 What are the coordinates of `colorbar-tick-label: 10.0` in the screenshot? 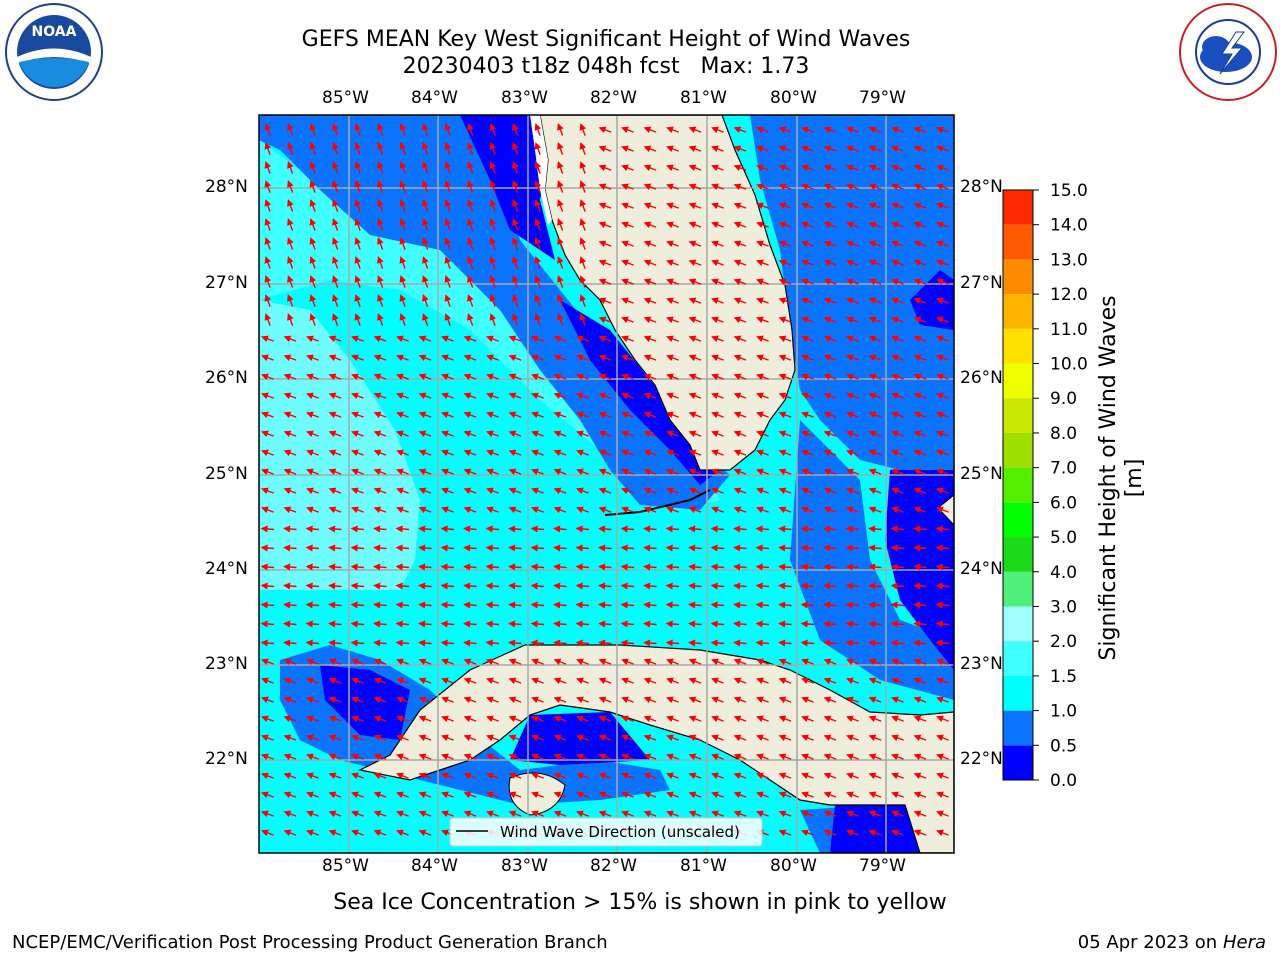 It's located at (1069, 365).